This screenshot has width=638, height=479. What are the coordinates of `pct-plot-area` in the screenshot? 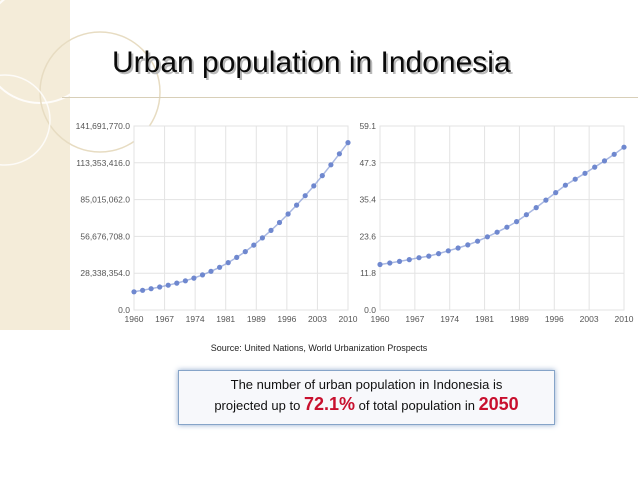 It's located at (502, 218).